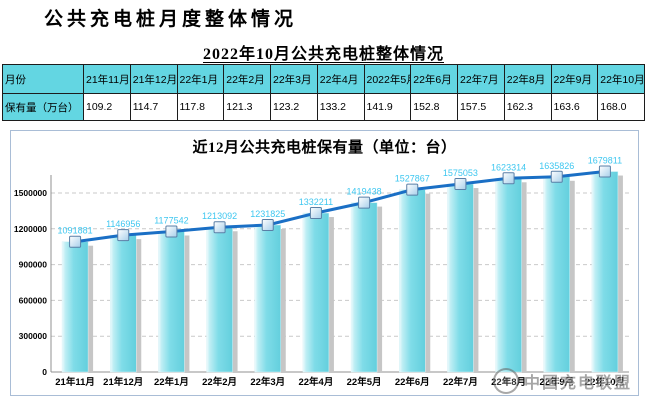 This screenshot has width=647, height=403. What do you see at coordinates (33, 336) in the screenshot?
I see `y-tick-label: 300000` at bounding box center [33, 336].